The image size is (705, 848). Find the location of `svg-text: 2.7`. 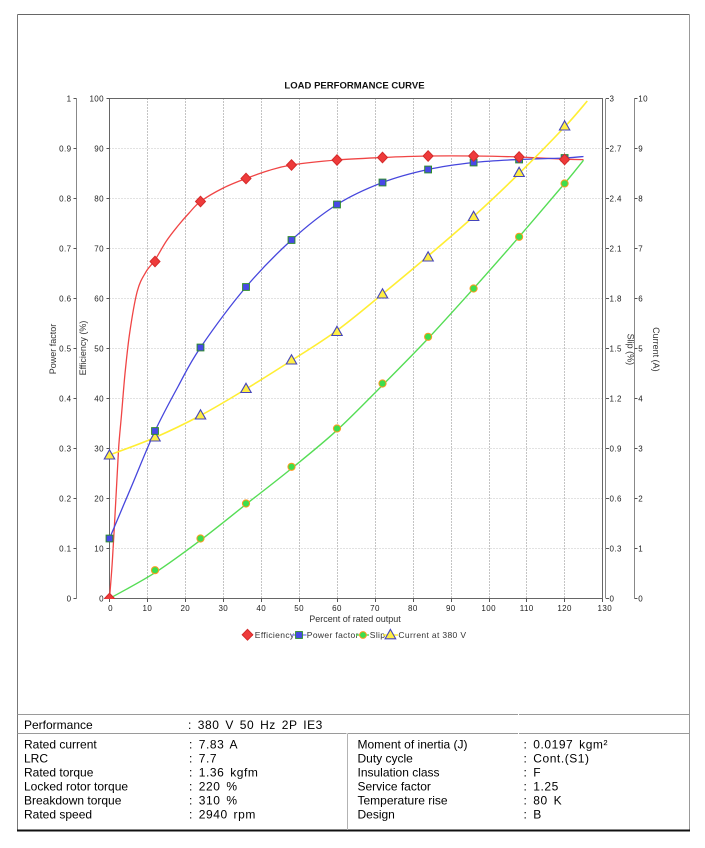

svg-text: 2.7 is located at coordinates (616, 148).